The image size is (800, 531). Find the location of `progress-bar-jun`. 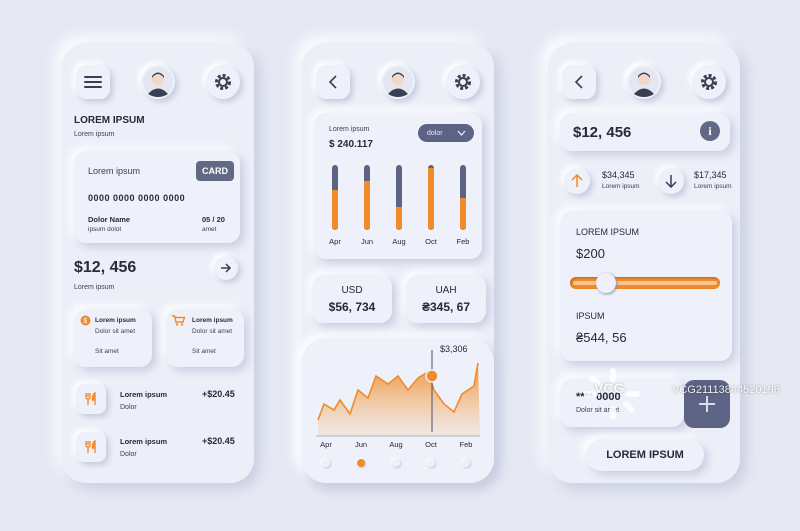

progress-bar-jun is located at coordinates (367, 197).